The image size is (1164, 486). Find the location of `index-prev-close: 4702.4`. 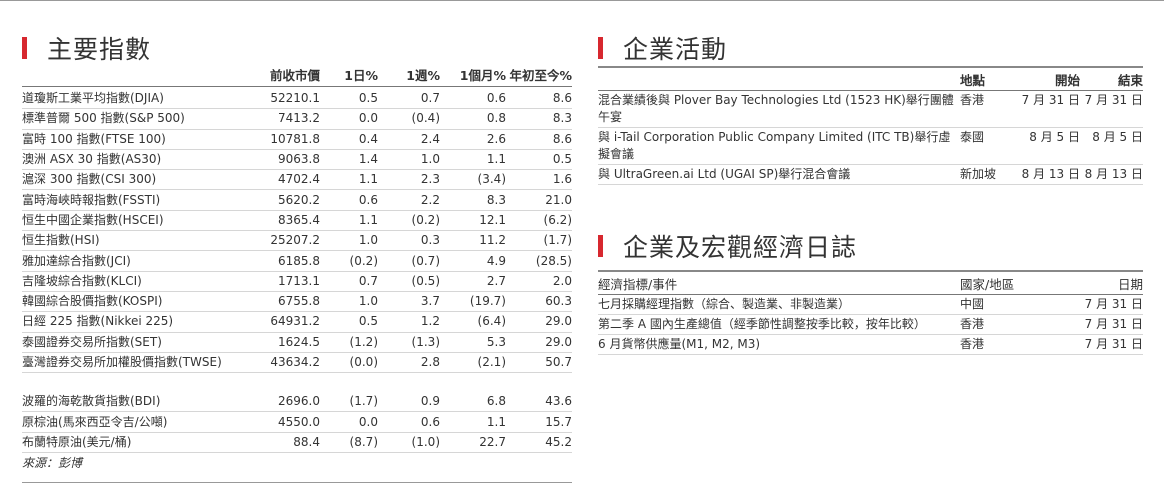

index-prev-close: 4702.4 is located at coordinates (291, 180).